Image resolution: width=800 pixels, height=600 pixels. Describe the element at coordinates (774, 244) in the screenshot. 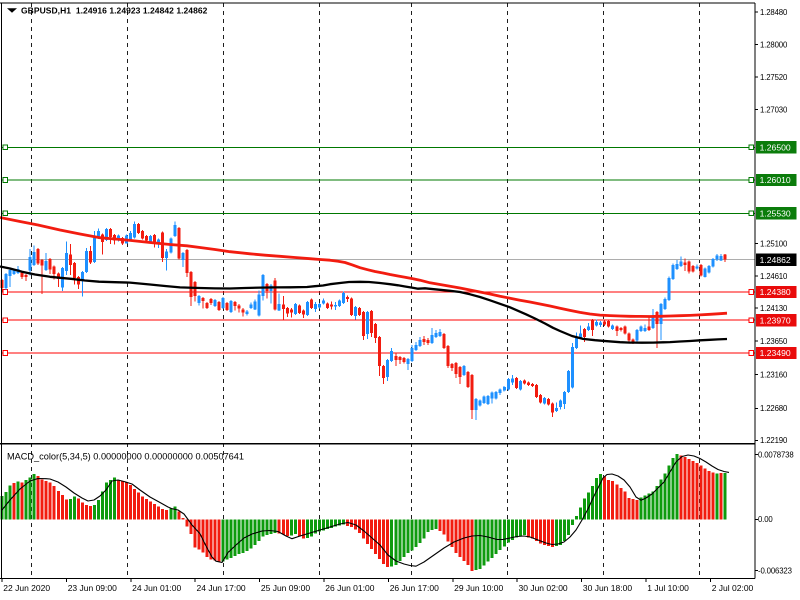

I see `svg-text: 1.25100` at that location.